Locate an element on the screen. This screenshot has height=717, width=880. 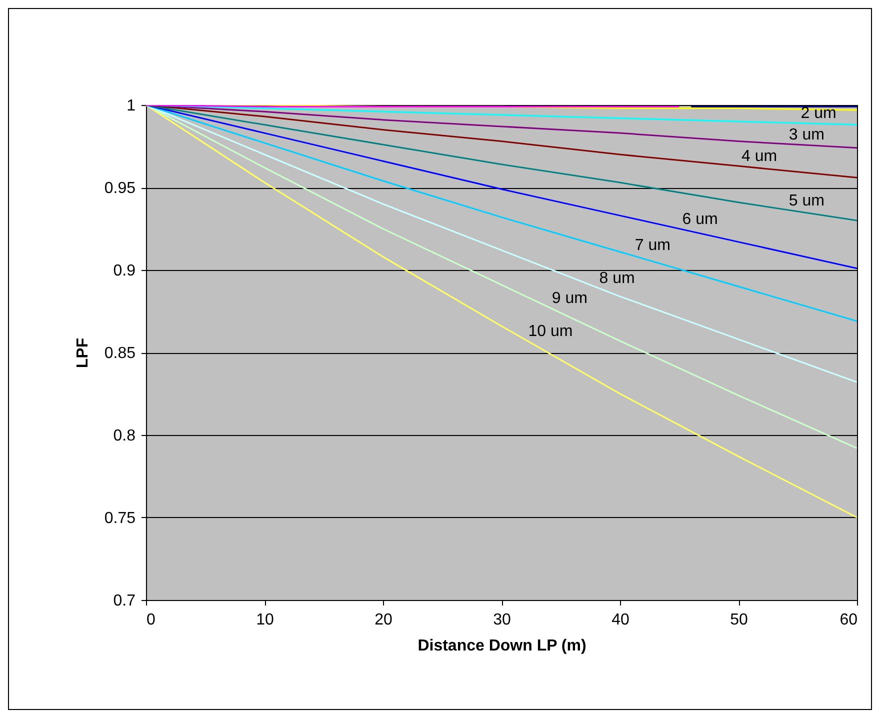
y-tick-label: 0.9 is located at coordinates (124, 271).